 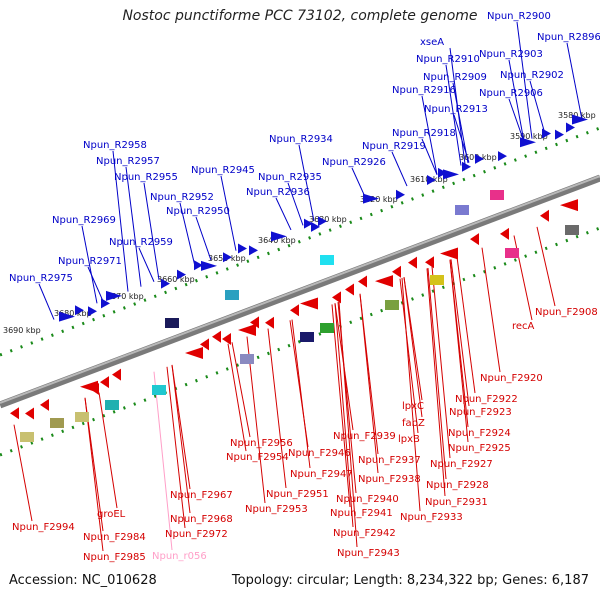 I want to click on forward-gene-label: Npun_R2900, so click(x=519, y=16).